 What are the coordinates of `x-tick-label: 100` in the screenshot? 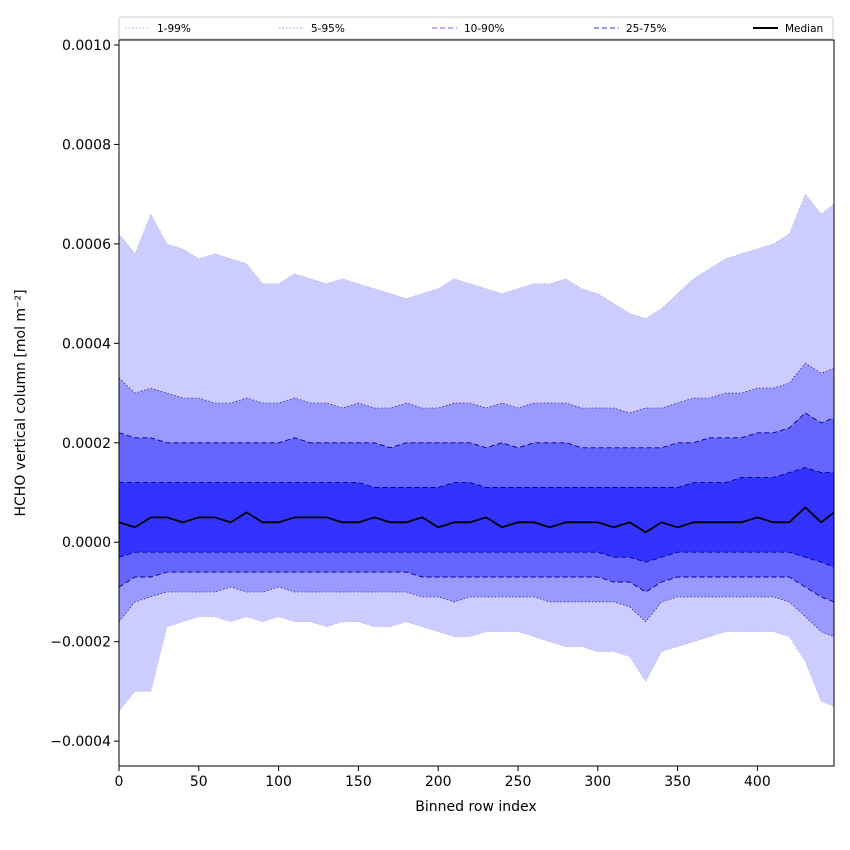 It's located at (278, 782).